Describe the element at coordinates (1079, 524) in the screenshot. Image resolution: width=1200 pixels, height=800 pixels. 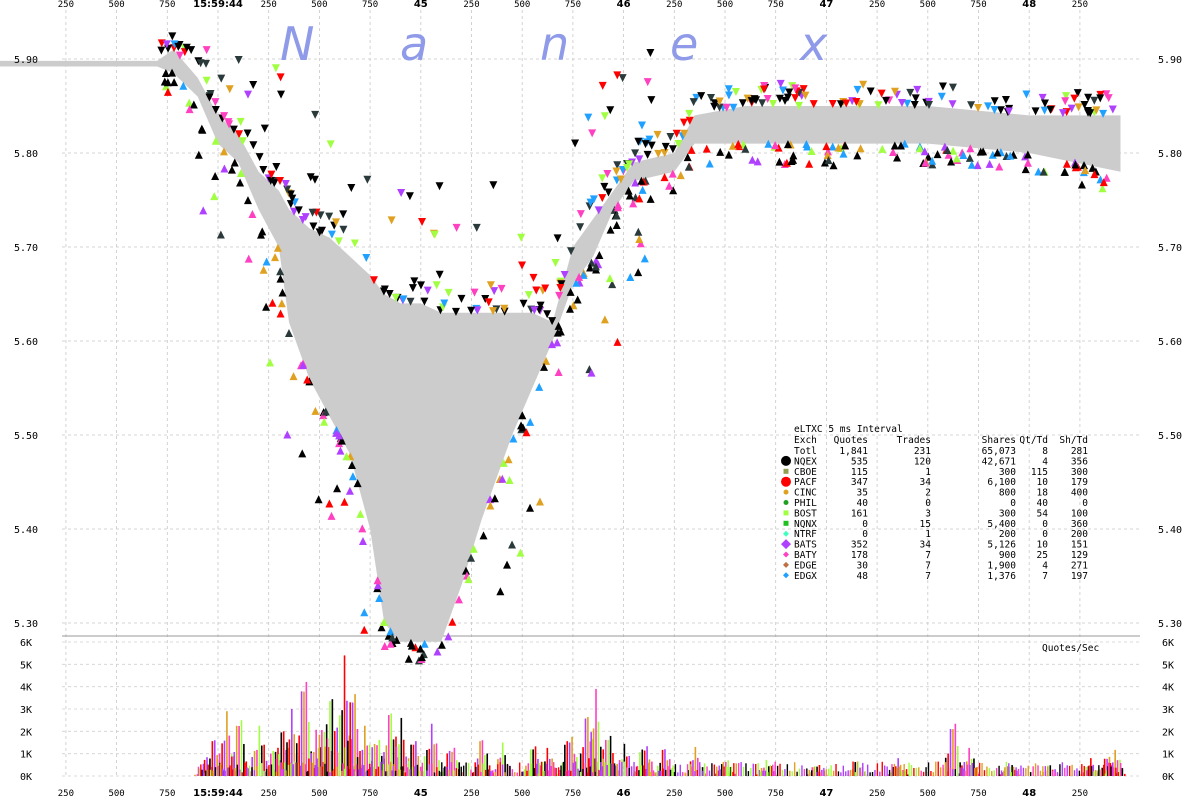
I see `stats-cell: 360` at that location.